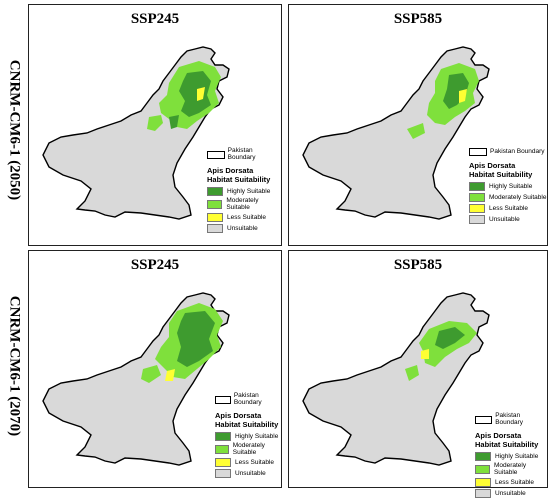  What do you see at coordinates (14, 130) in the screenshot?
I see `row-label-2050: CNRM-CM6-1 (2050)` at bounding box center [14, 130].